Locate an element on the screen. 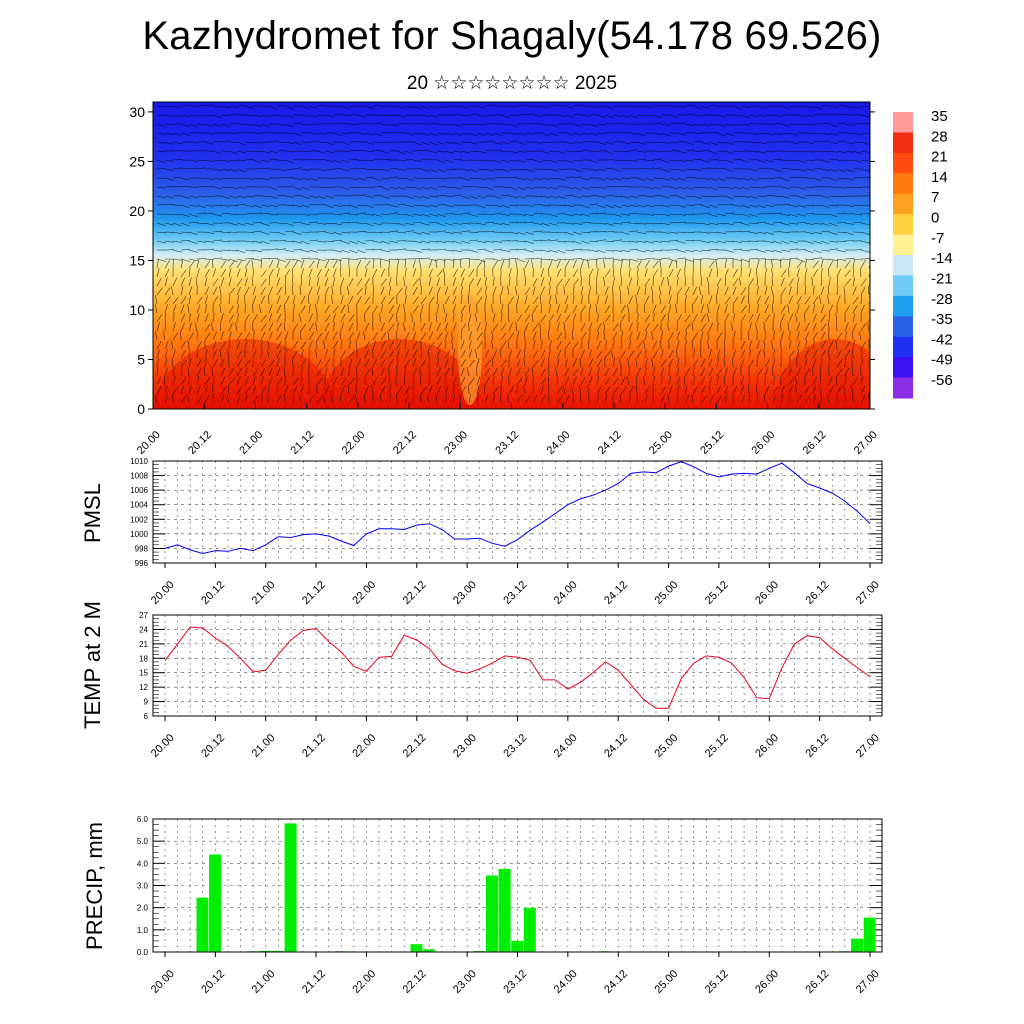 The height and width of the screenshot is (1024, 1024). y-tick-label: 24 is located at coordinates (143, 629).